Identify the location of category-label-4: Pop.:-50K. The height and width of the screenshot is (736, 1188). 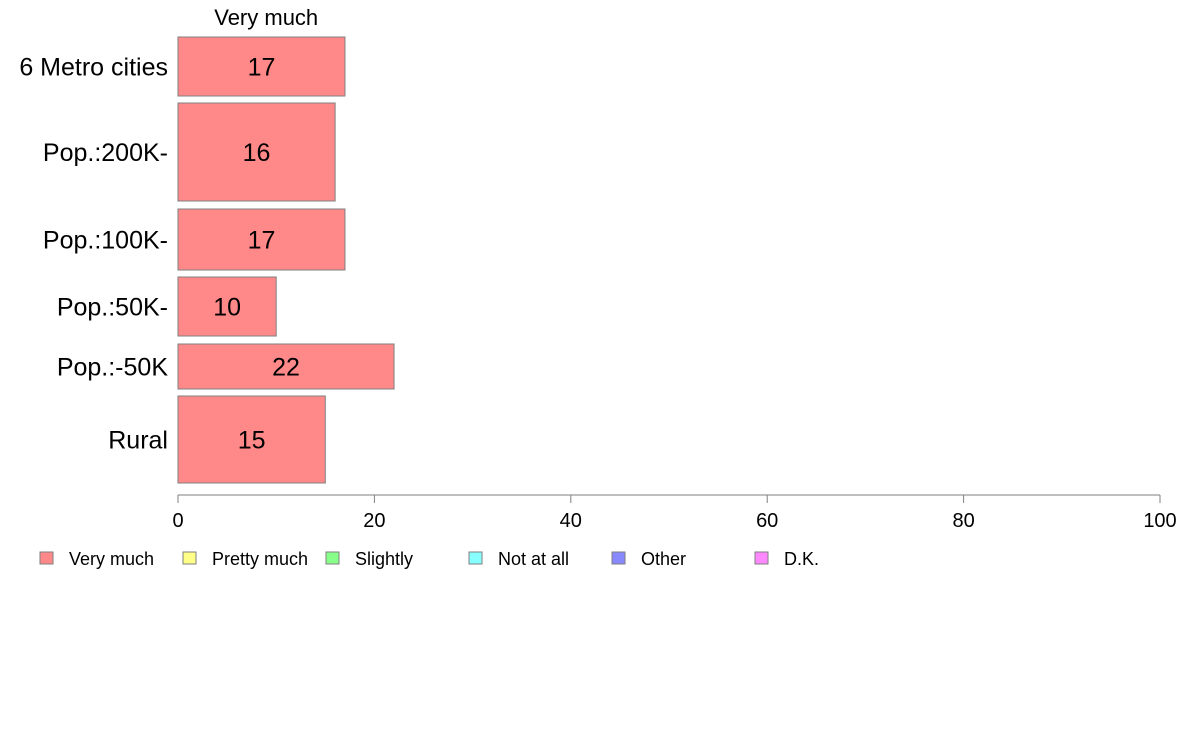
(113, 368).